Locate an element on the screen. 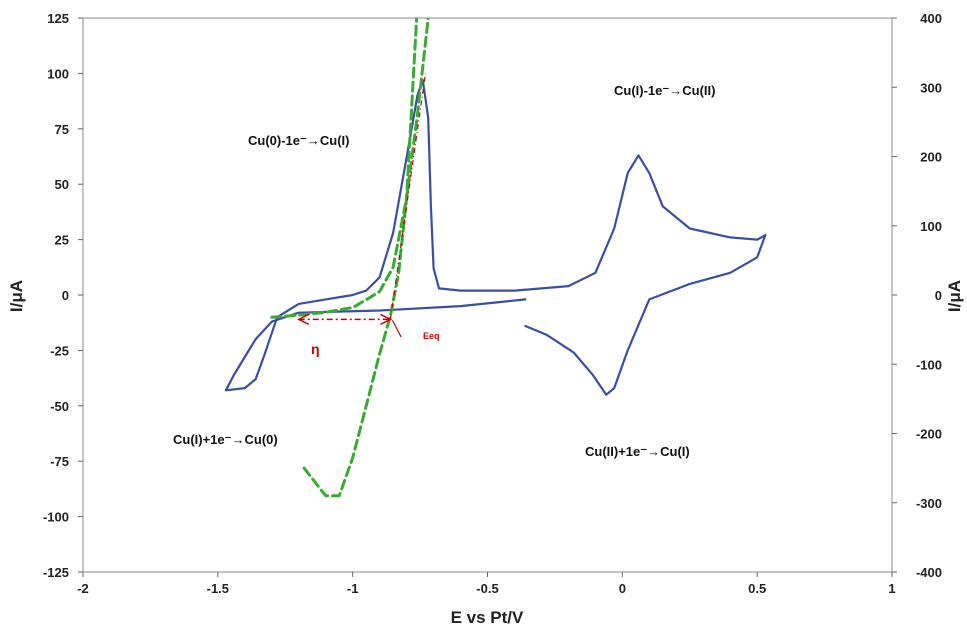 The image size is (967, 627). annotation-cu2-reduction: Cu(II)+1e⁻→Cu(I) is located at coordinates (637, 451).